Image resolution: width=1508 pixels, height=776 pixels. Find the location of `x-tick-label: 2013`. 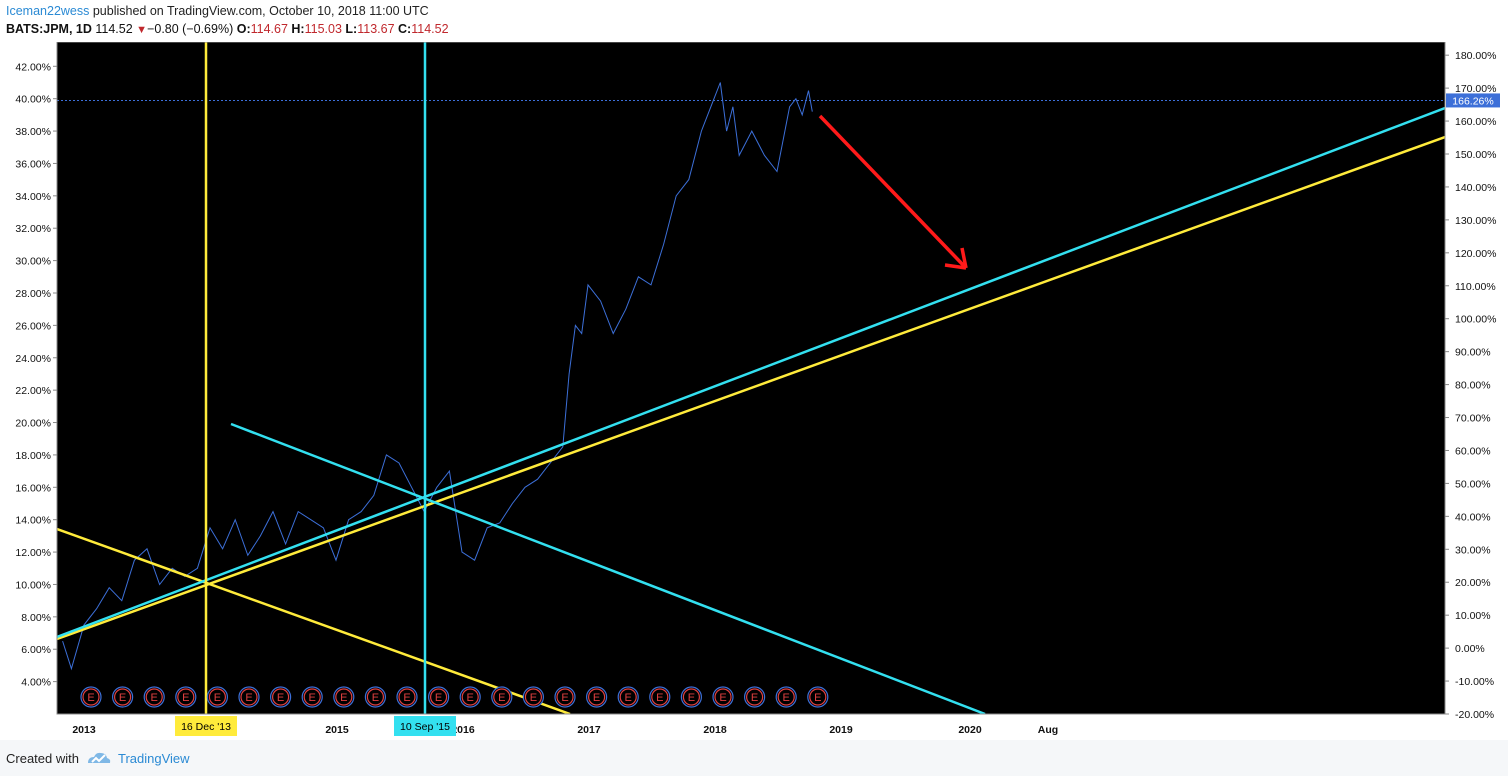

x-tick-label: 2013 is located at coordinates (84, 730).